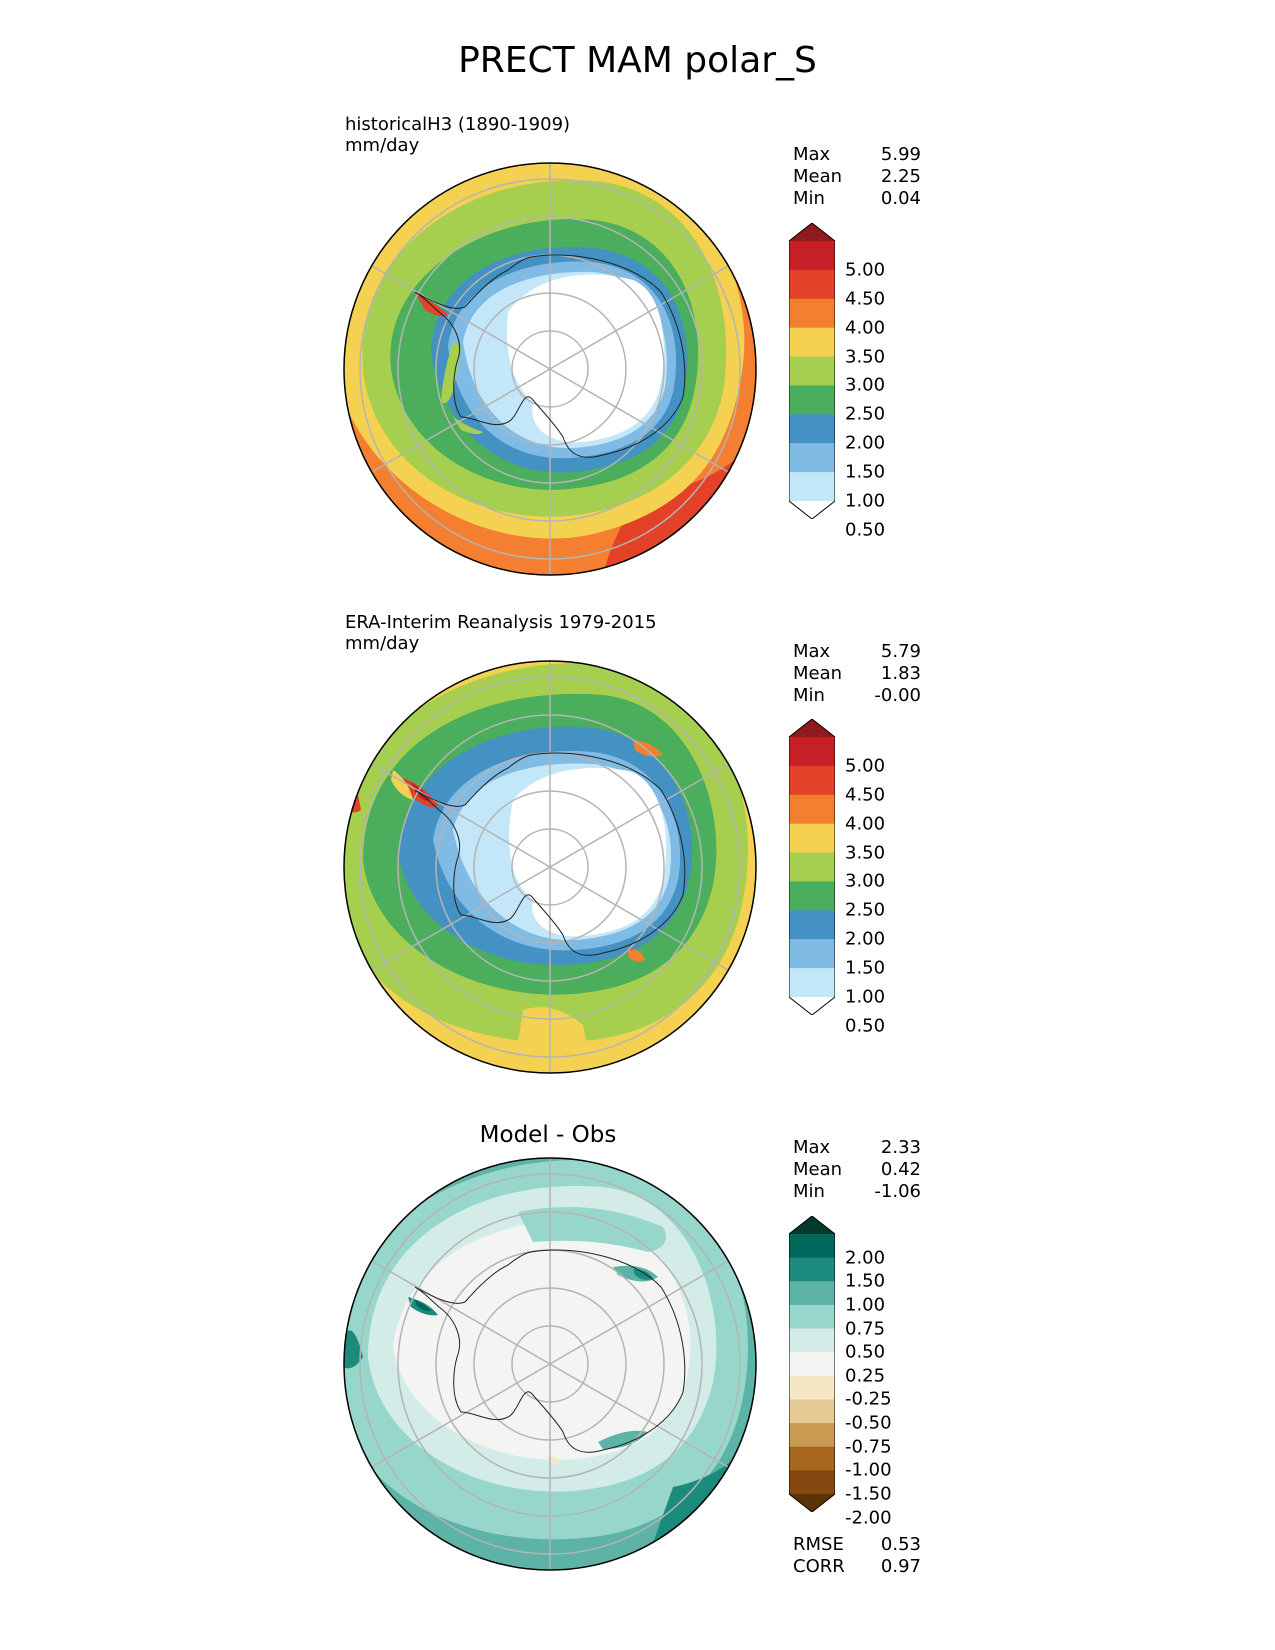 This screenshot has height=1650, width=1275. What do you see at coordinates (857, 1566) in the screenshot?
I see `metric-corr: CORR 0.97` at bounding box center [857, 1566].